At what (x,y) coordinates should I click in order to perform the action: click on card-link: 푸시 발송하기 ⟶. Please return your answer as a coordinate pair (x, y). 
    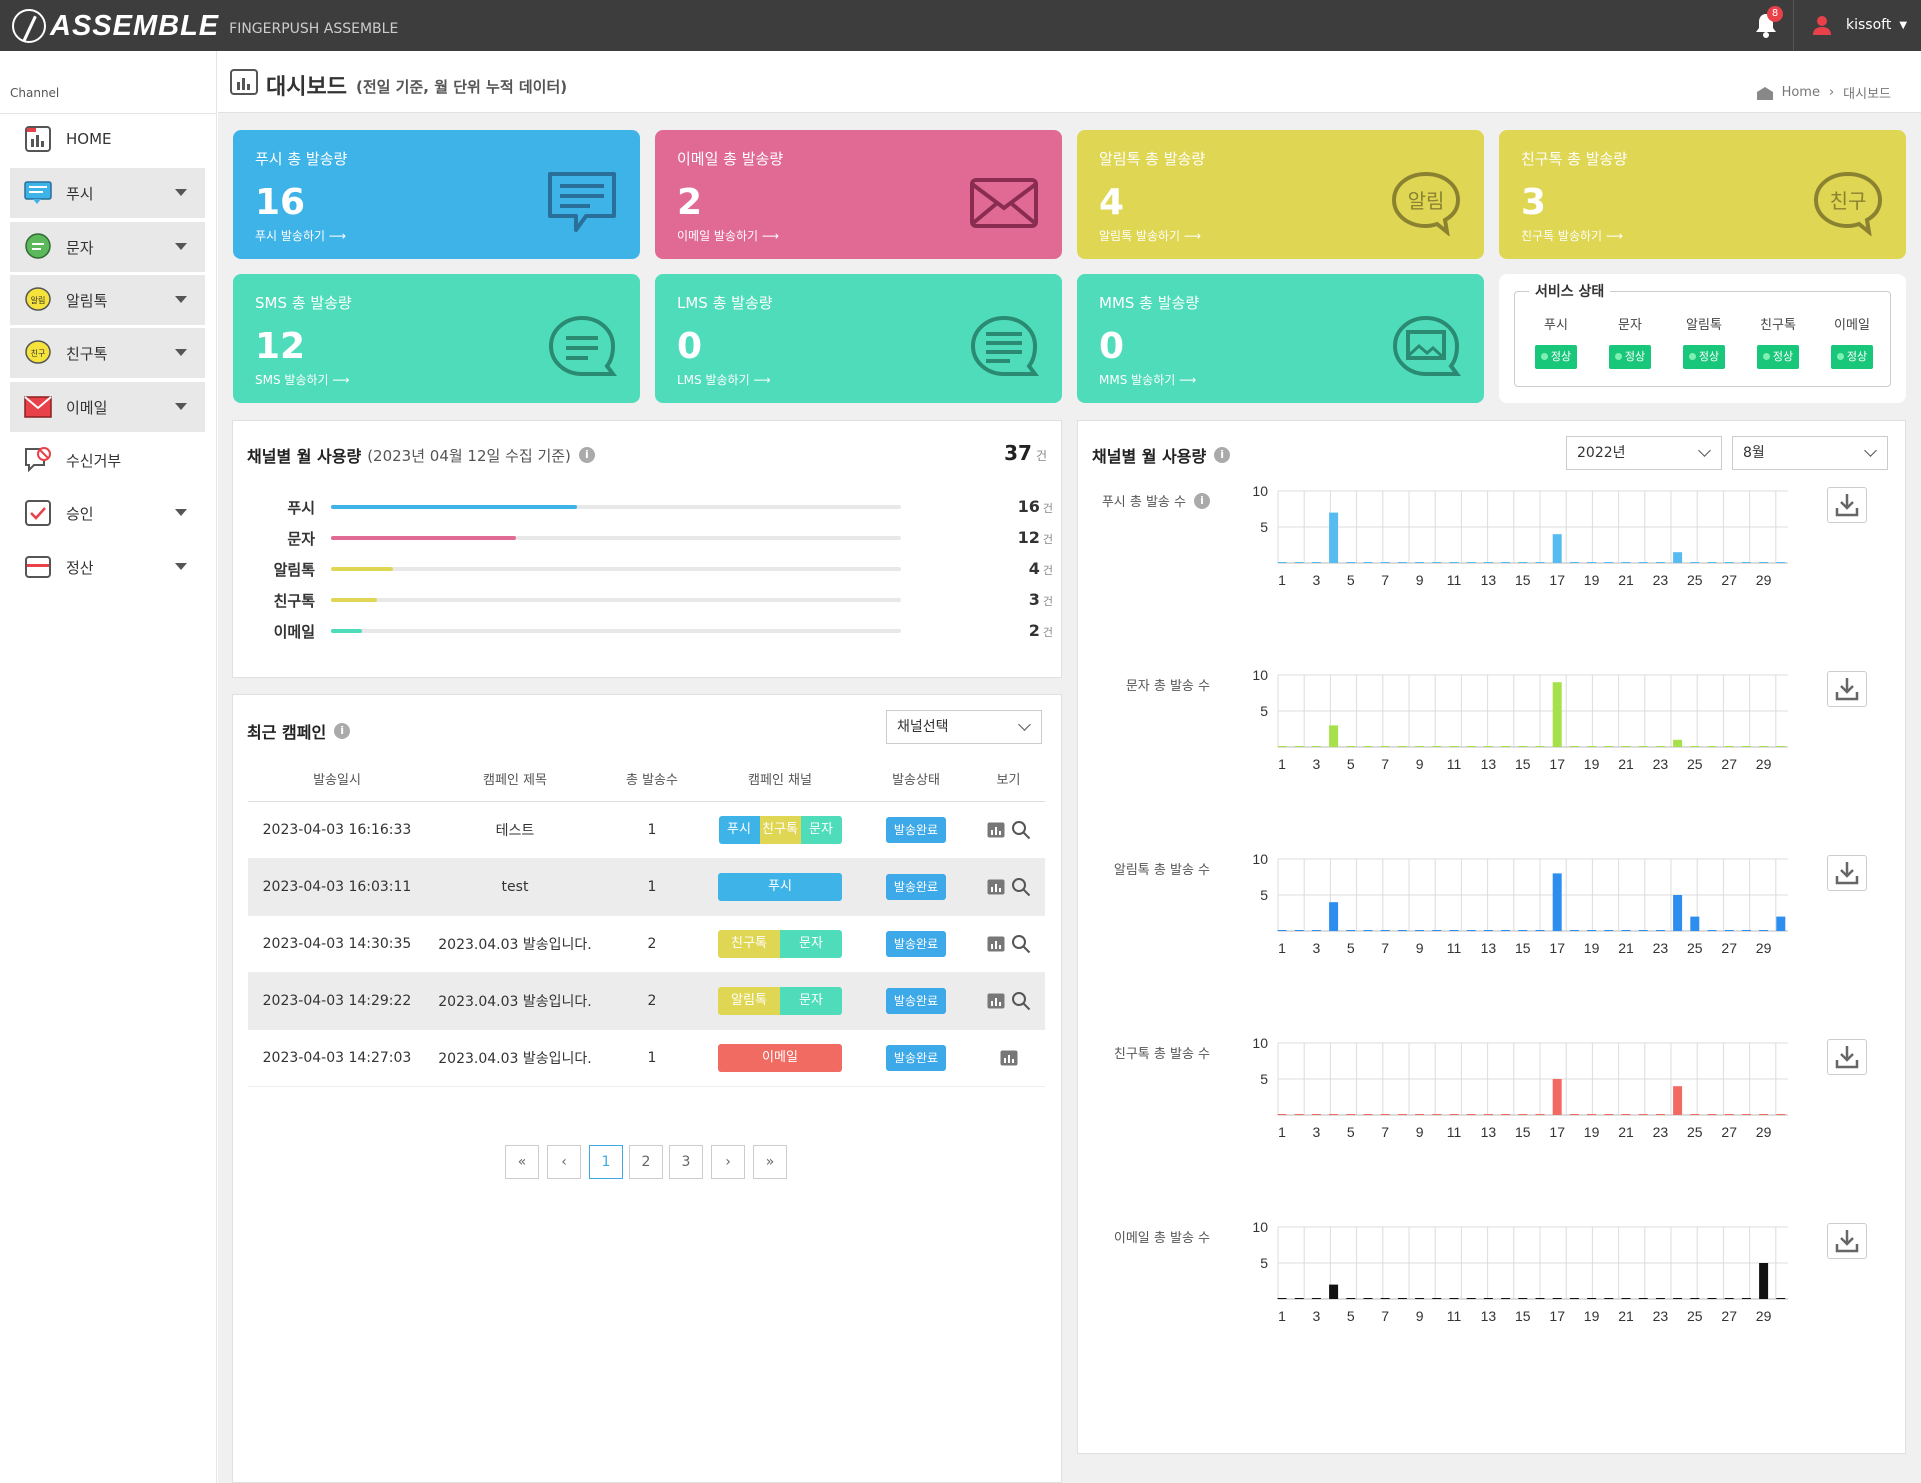
    Looking at the image, I should click on (301, 236).